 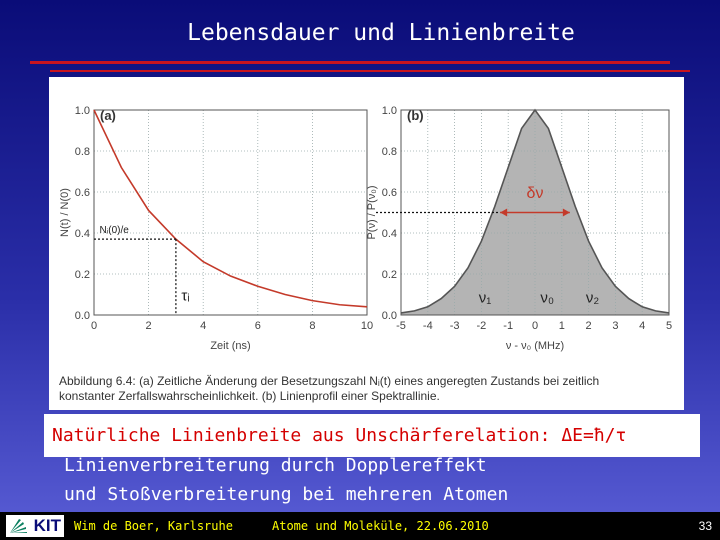 What do you see at coordinates (547, 298) in the screenshot?
I see `chart-b-annotation-2: ν₀` at bounding box center [547, 298].